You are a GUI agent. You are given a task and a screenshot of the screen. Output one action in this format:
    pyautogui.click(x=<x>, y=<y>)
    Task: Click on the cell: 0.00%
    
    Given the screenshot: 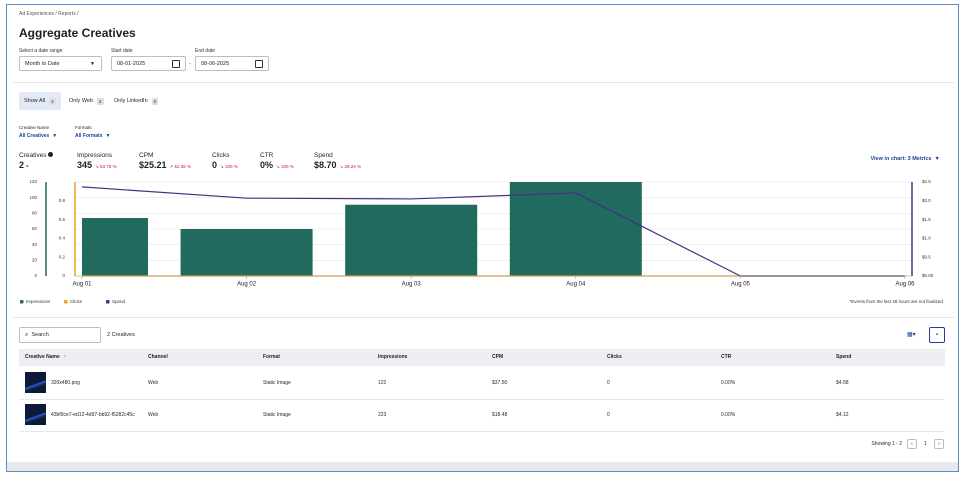 What is the action you would take?
    pyautogui.click(x=728, y=383)
    